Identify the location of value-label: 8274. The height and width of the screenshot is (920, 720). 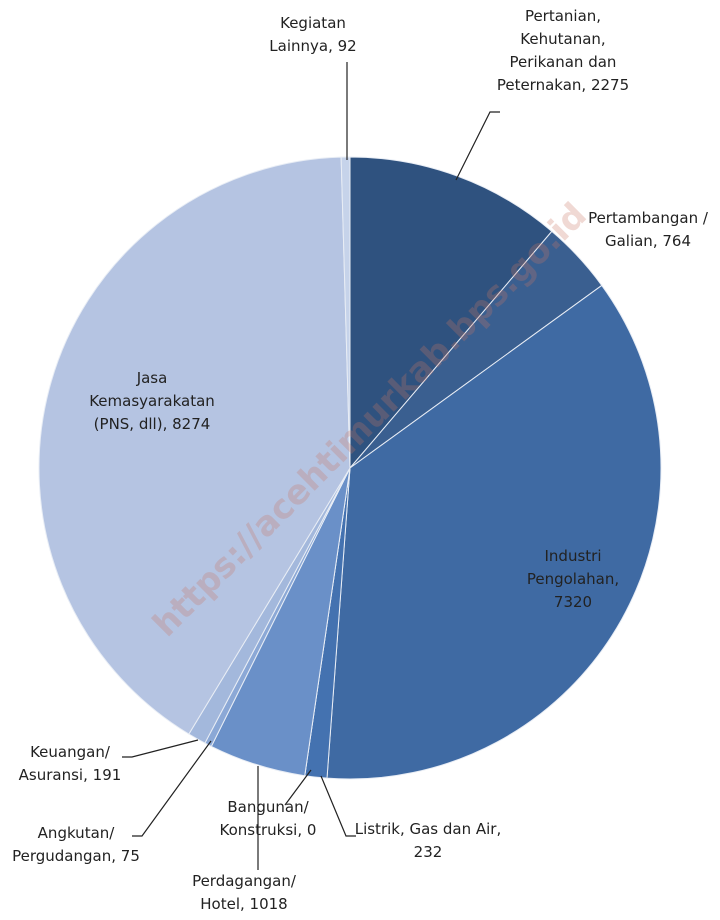
(191, 424).